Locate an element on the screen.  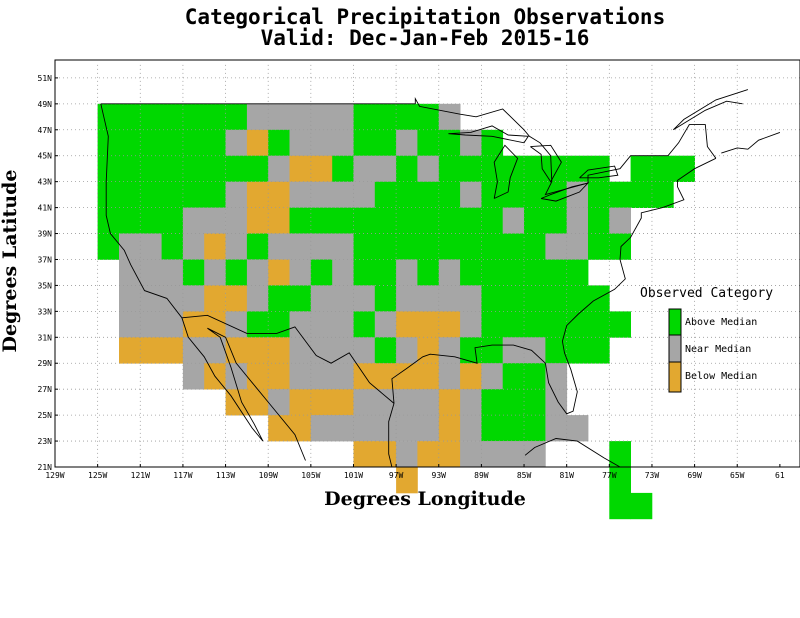
x-tick-label: 81W is located at coordinates (566, 475).